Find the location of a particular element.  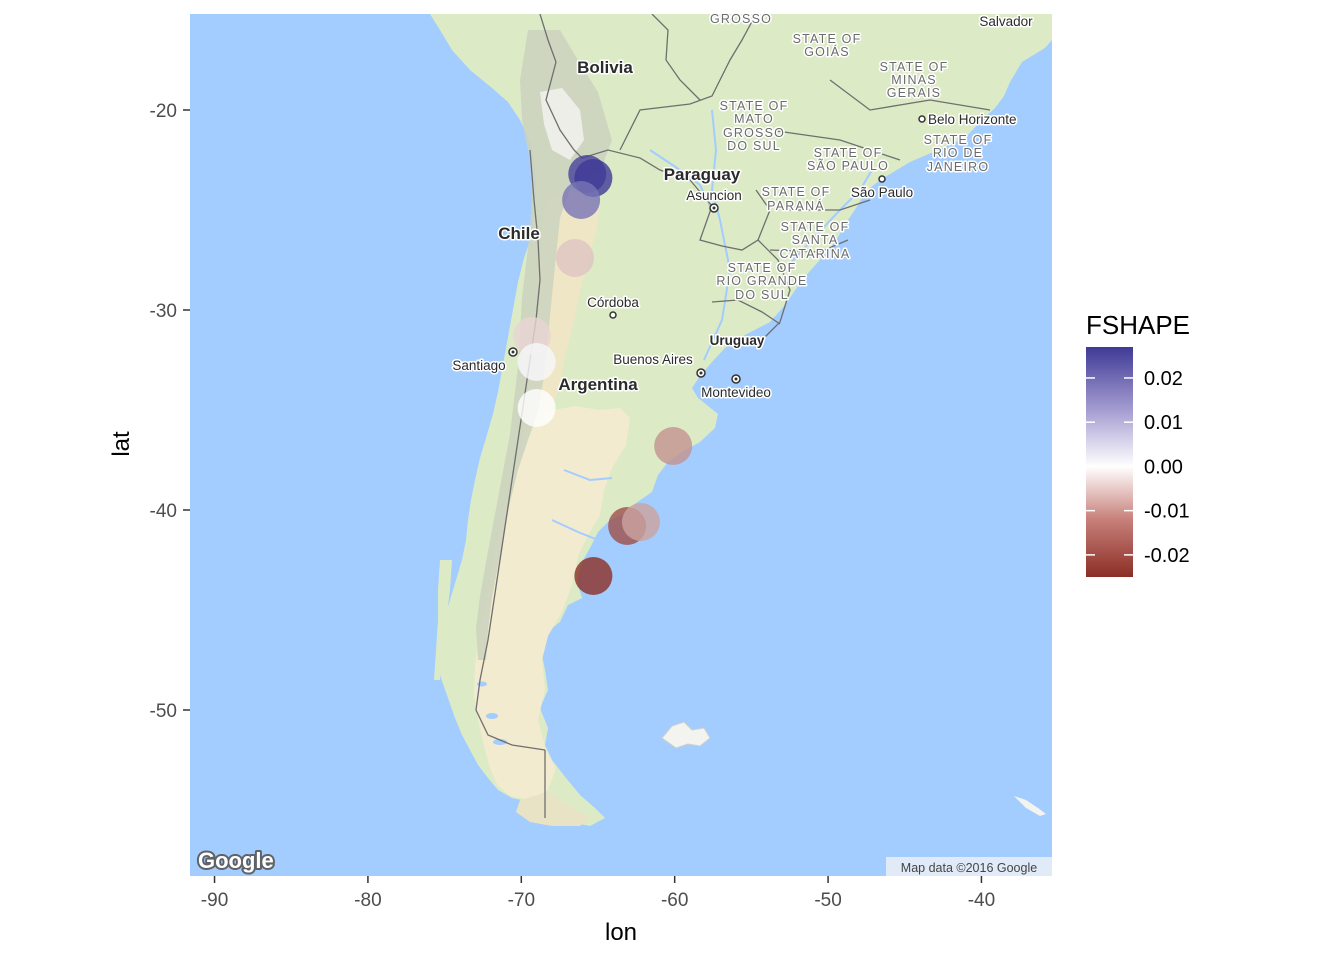

map-attribution: Map data ©2016 Google is located at coordinates (969, 868).